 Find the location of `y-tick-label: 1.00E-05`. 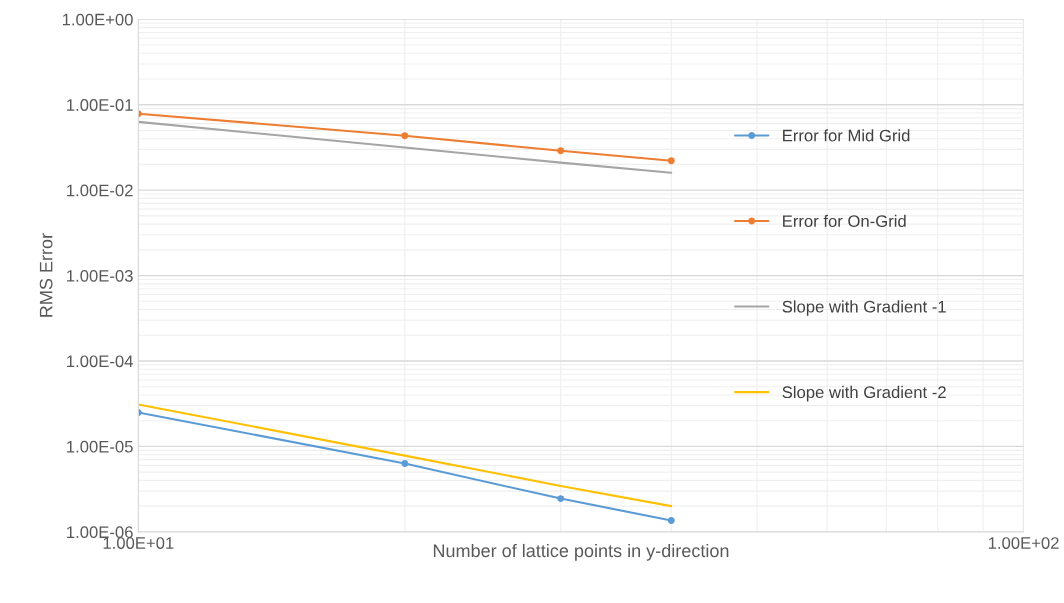

y-tick-label: 1.00E-05 is located at coordinates (100, 446).